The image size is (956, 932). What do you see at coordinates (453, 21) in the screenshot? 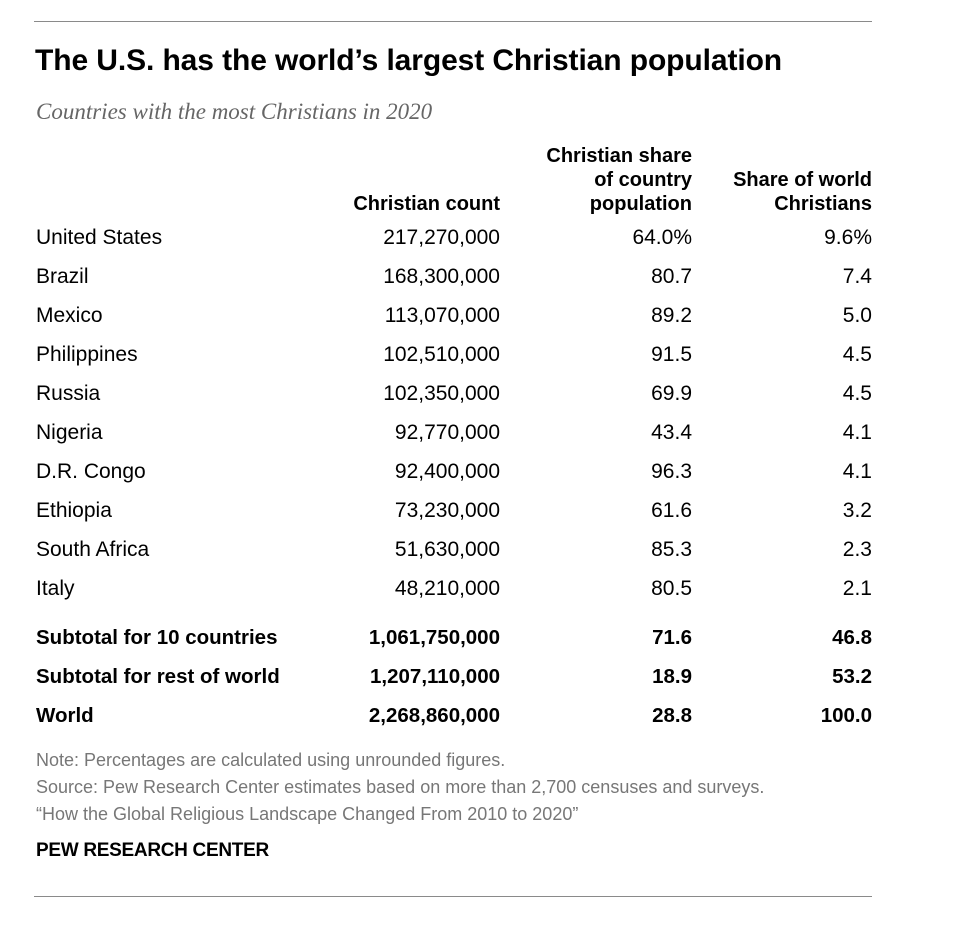
I see `top-divider` at bounding box center [453, 21].